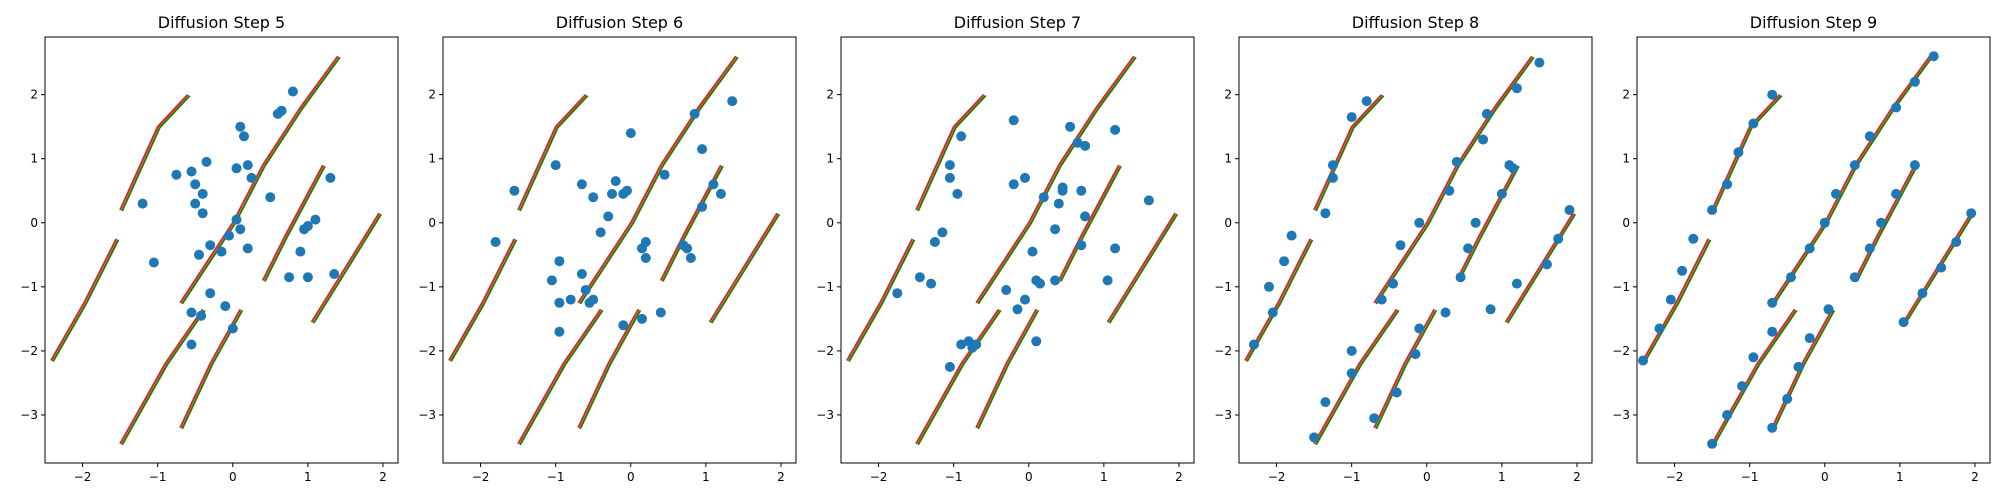 This screenshot has width=2000, height=500. What do you see at coordinates (619, 22) in the screenshot?
I see `subplot-title: Diffusion Step 6` at bounding box center [619, 22].